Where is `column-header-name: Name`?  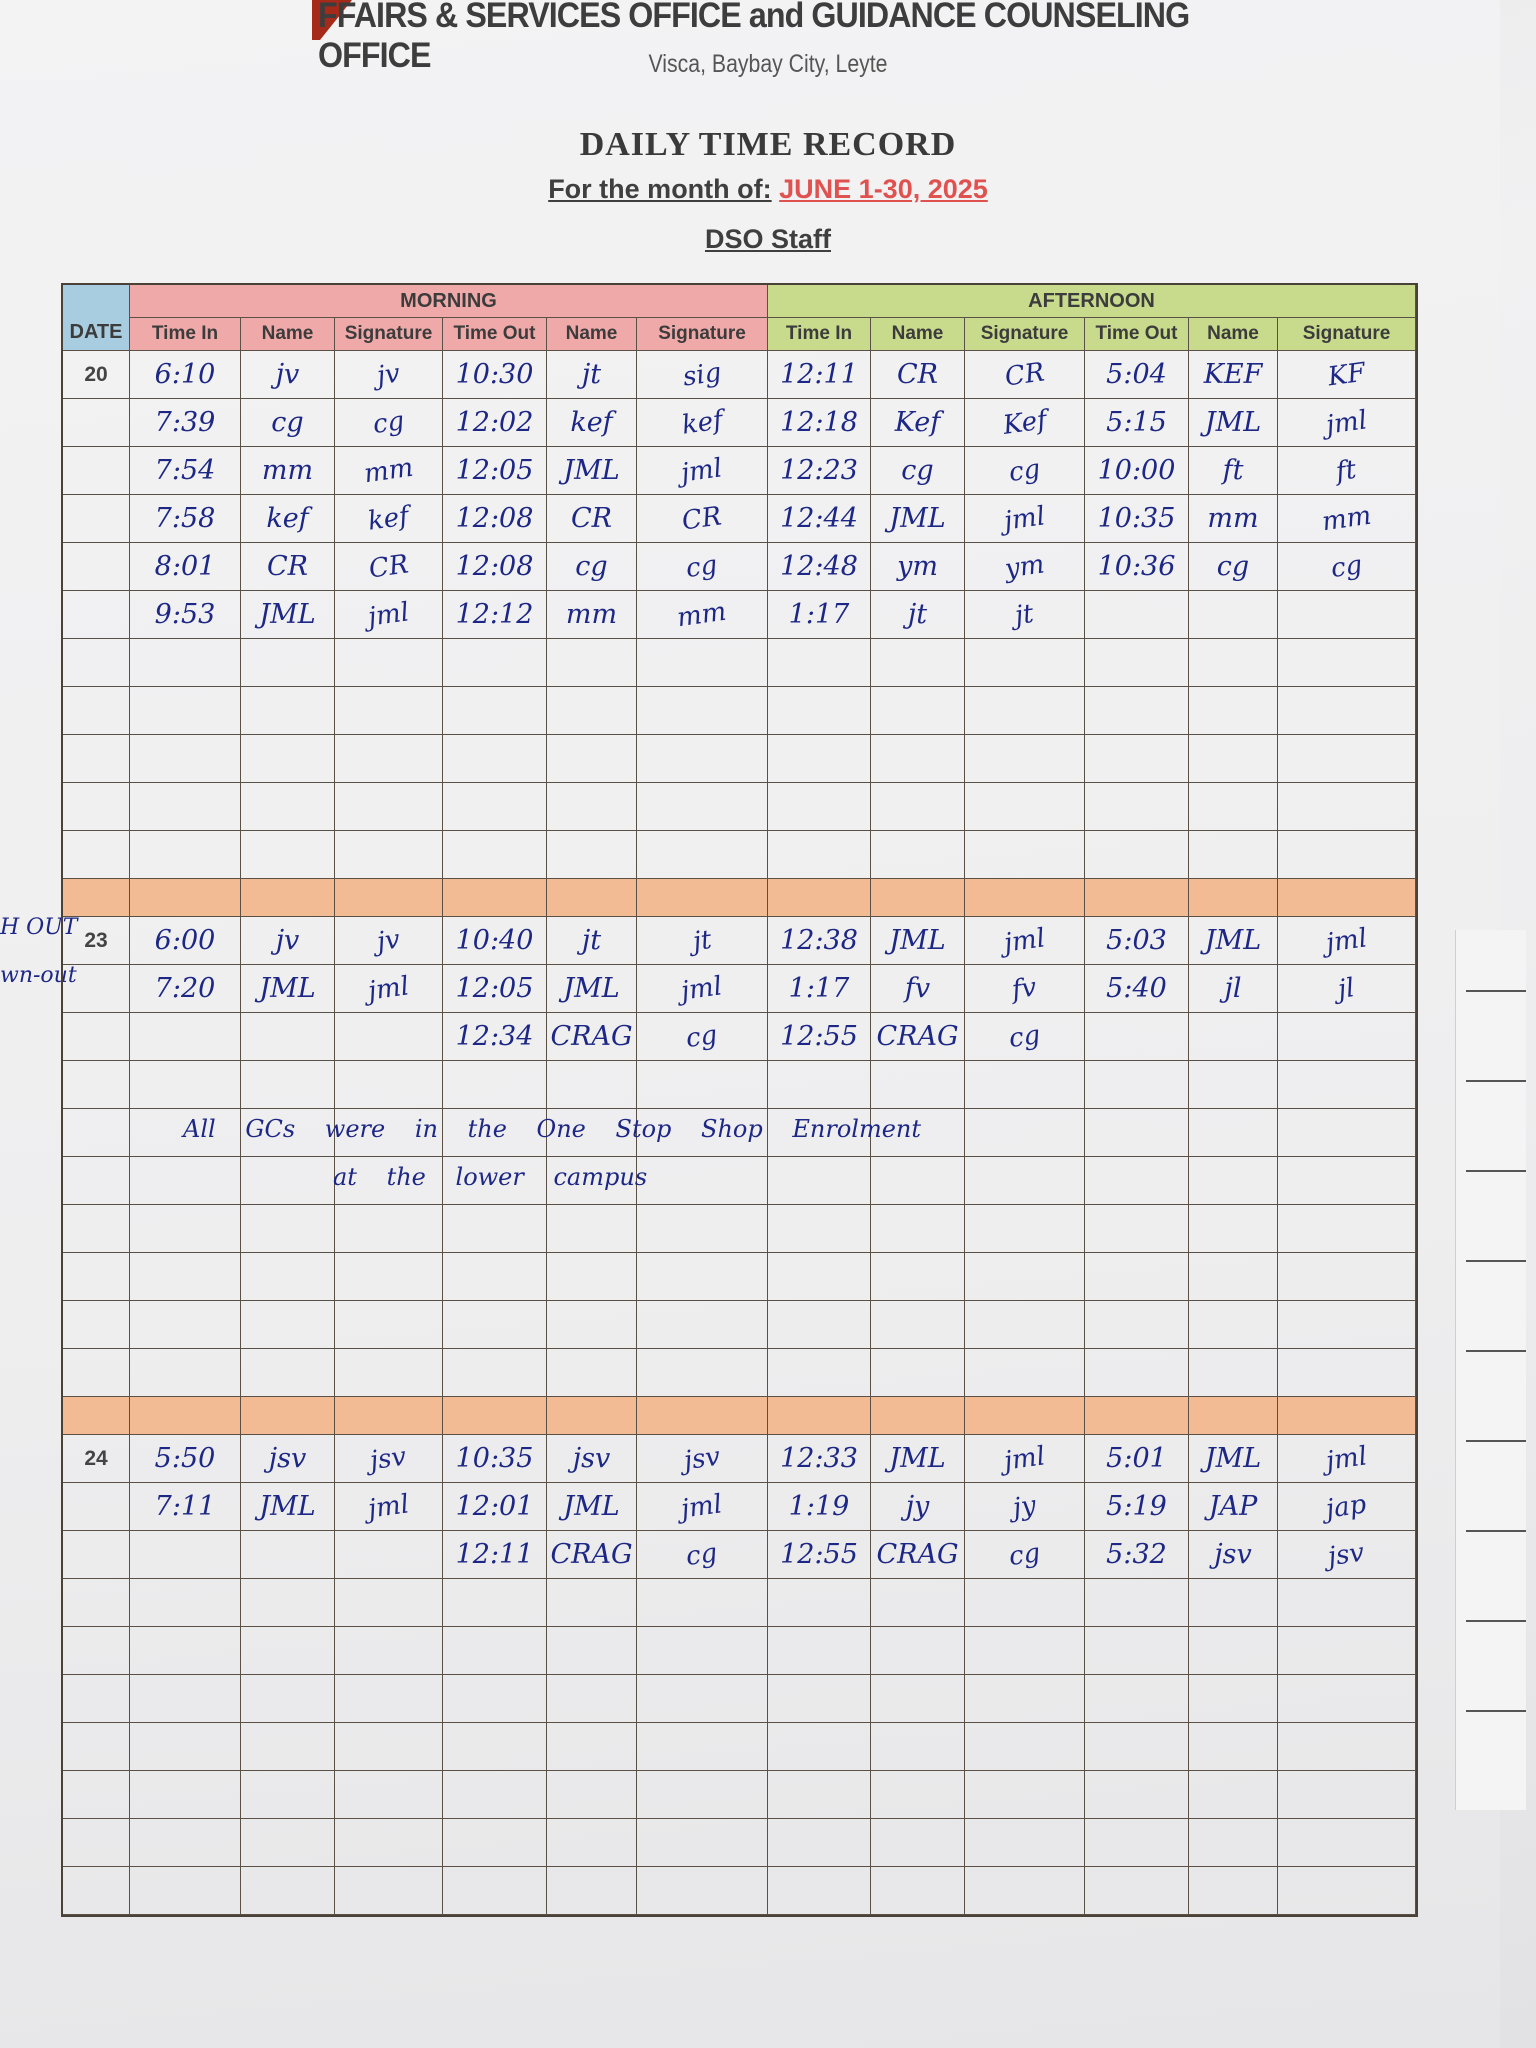
column-header-name: Name is located at coordinates (918, 334).